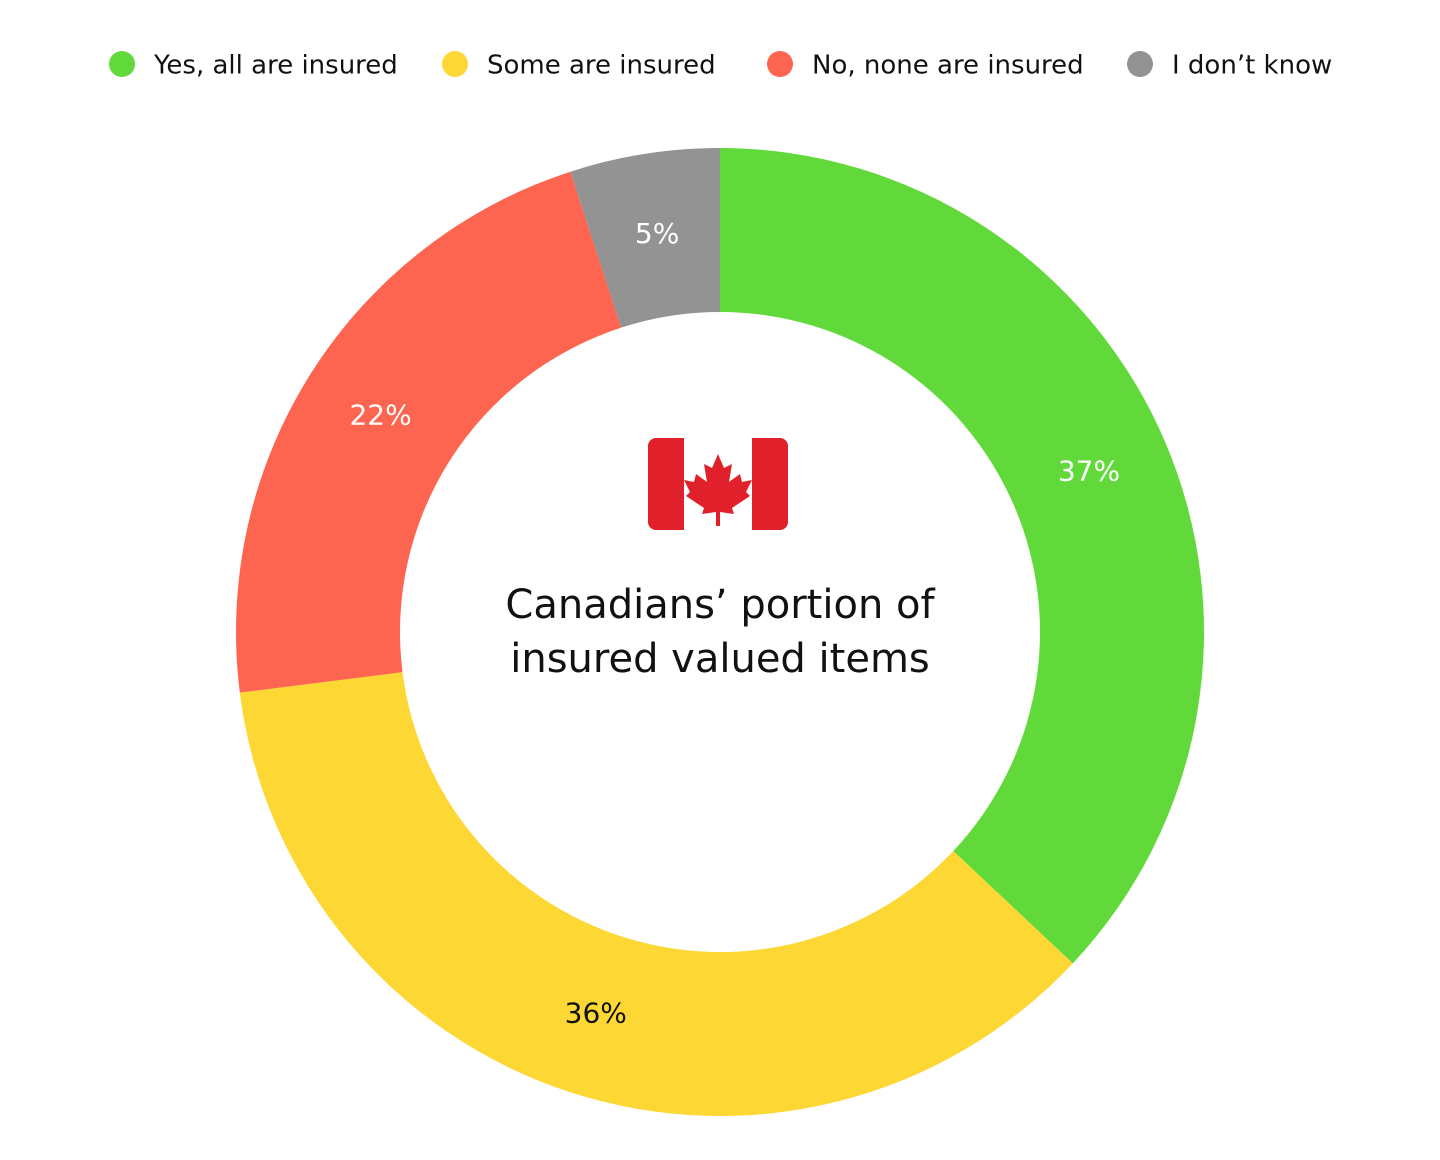  I want to click on legend-label: No, none are insured, so click(948, 66).